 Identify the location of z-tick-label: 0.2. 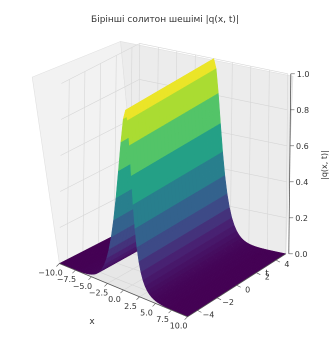
(301, 218).